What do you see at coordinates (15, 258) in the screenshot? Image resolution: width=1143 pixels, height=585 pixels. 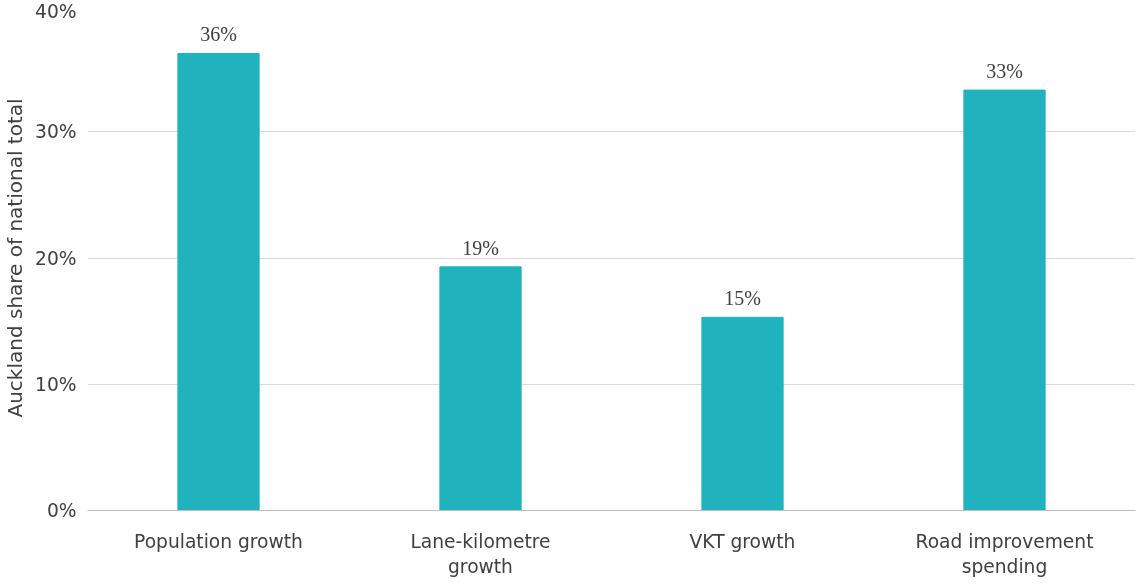 I see `y-axis-title: Auckland share of national total` at bounding box center [15, 258].